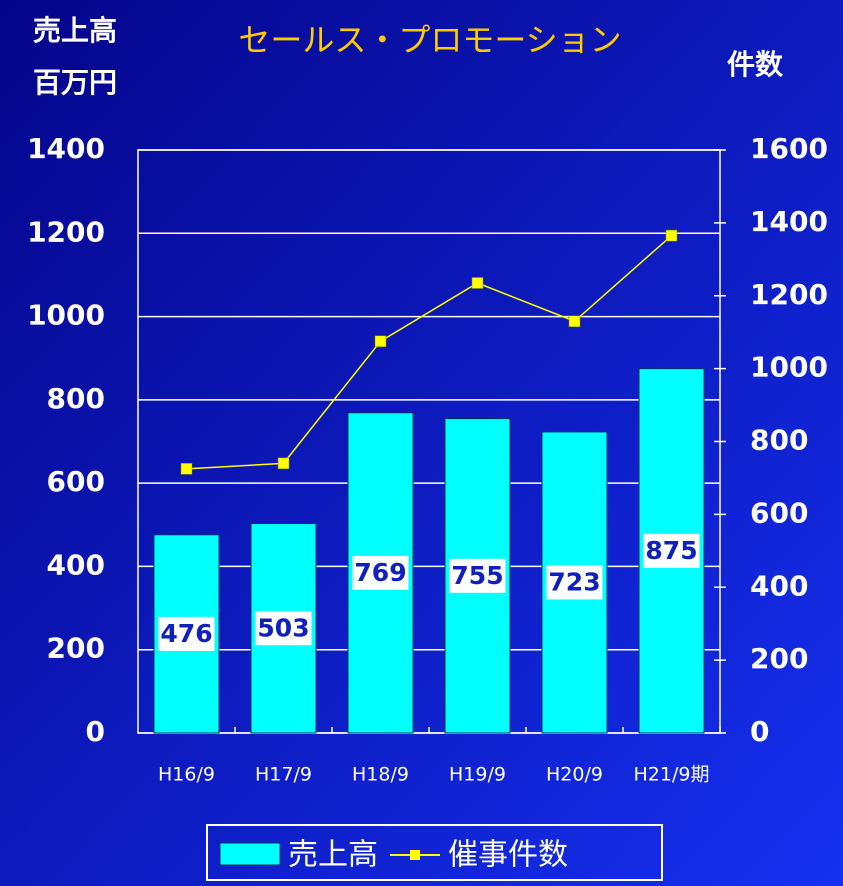  Describe the element at coordinates (75, 30) in the screenshot. I see `y-axis-label: 売上高` at that location.